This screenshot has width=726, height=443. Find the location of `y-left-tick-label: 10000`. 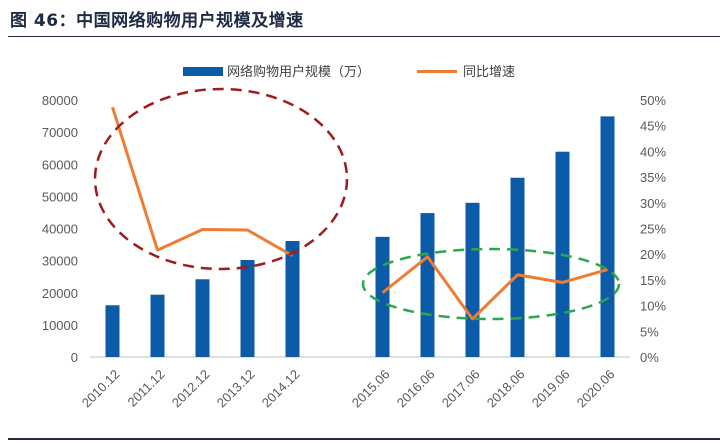

y-left-tick-label: 10000 is located at coordinates (60, 325).